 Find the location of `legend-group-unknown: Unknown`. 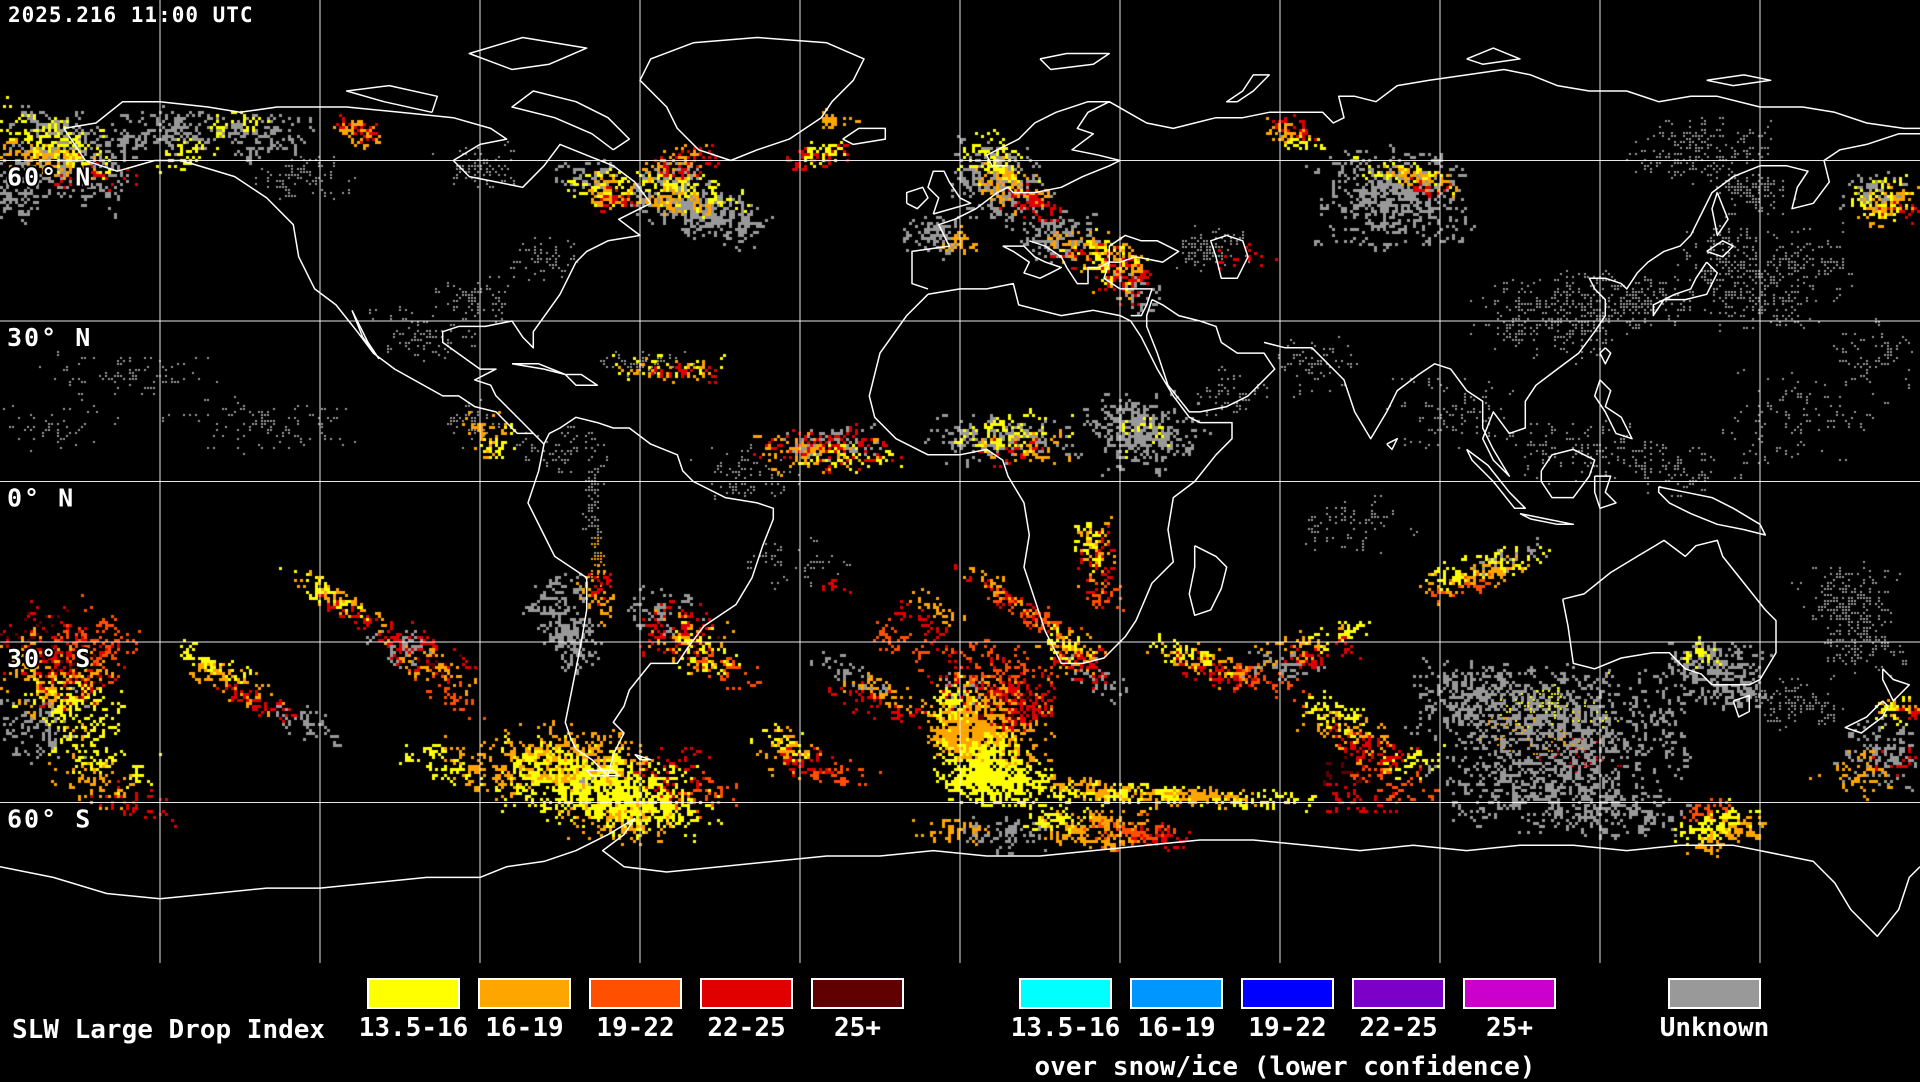

legend-group-unknown: Unknown is located at coordinates (1714, 1009).